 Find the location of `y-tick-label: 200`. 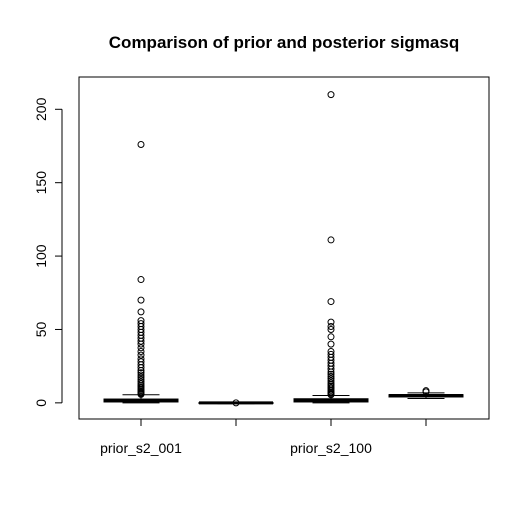

y-tick-label: 200 is located at coordinates (41, 109).